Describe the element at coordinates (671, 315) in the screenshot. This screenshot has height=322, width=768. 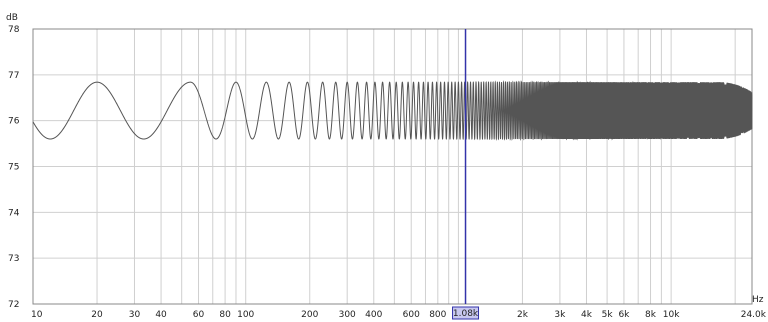
I see `x-tick-label: 10k` at that location.